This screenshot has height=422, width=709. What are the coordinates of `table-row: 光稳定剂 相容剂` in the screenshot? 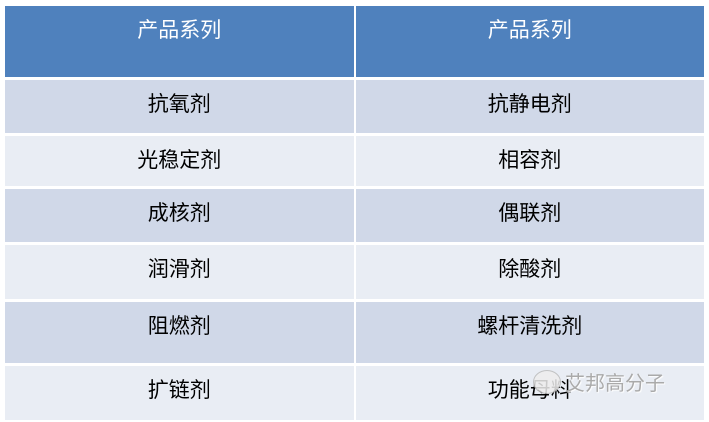 It's located at (354, 161).